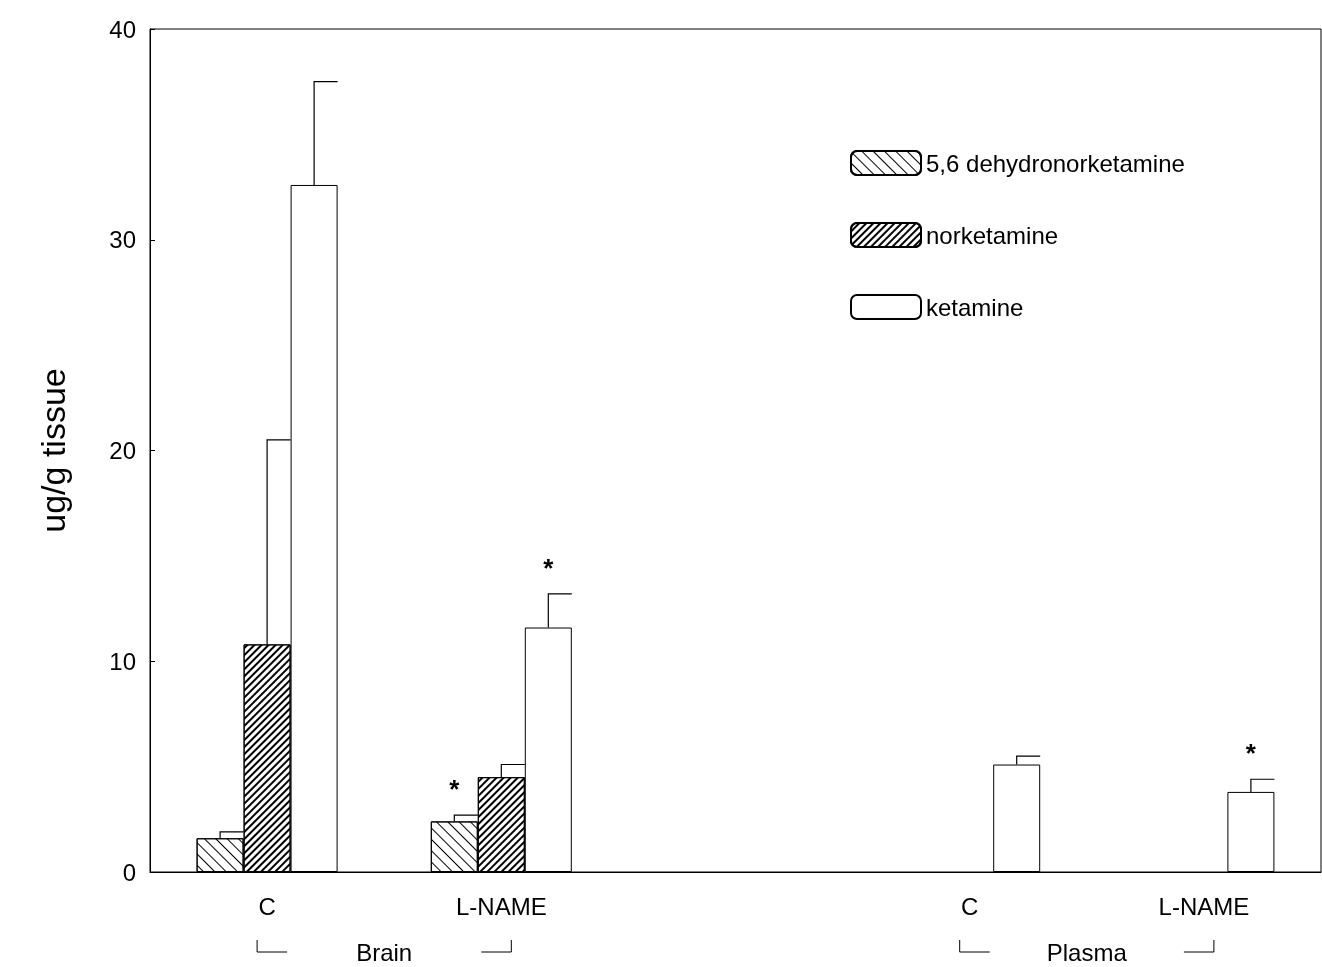  What do you see at coordinates (1055, 163) in the screenshot?
I see `legend-label: 5,6 dehydronorketamine` at bounding box center [1055, 163].